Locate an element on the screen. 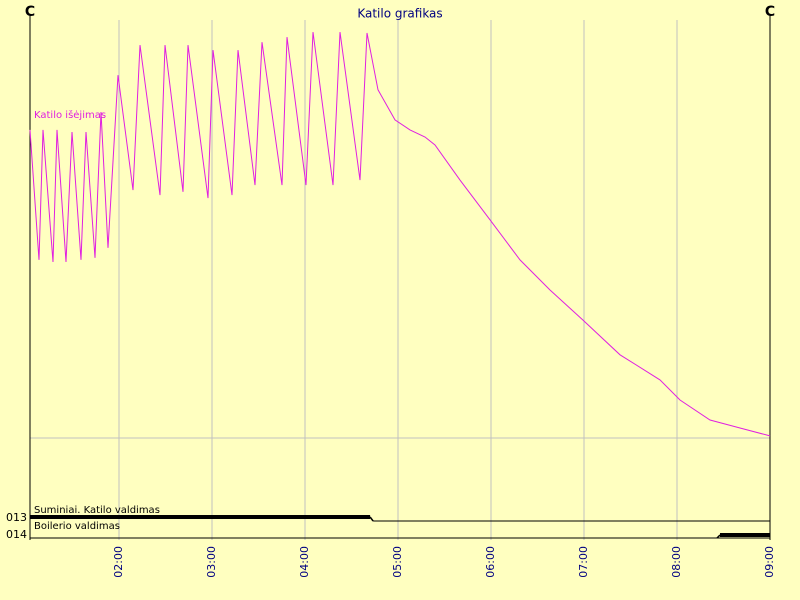 The width and height of the screenshot is (800, 600). x-tick-label: 09:00 is located at coordinates (769, 562).